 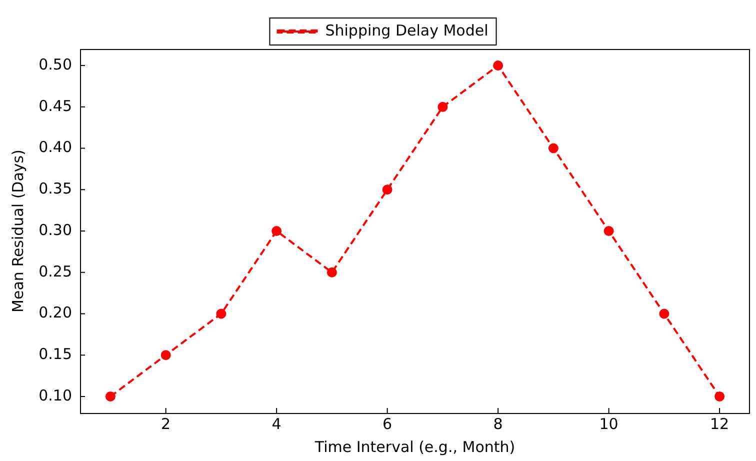 I want to click on y-tick-label: 0.40, so click(x=55, y=147).